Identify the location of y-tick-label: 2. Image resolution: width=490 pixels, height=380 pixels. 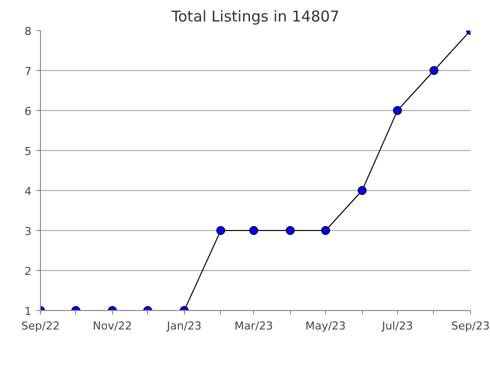
(28, 271).